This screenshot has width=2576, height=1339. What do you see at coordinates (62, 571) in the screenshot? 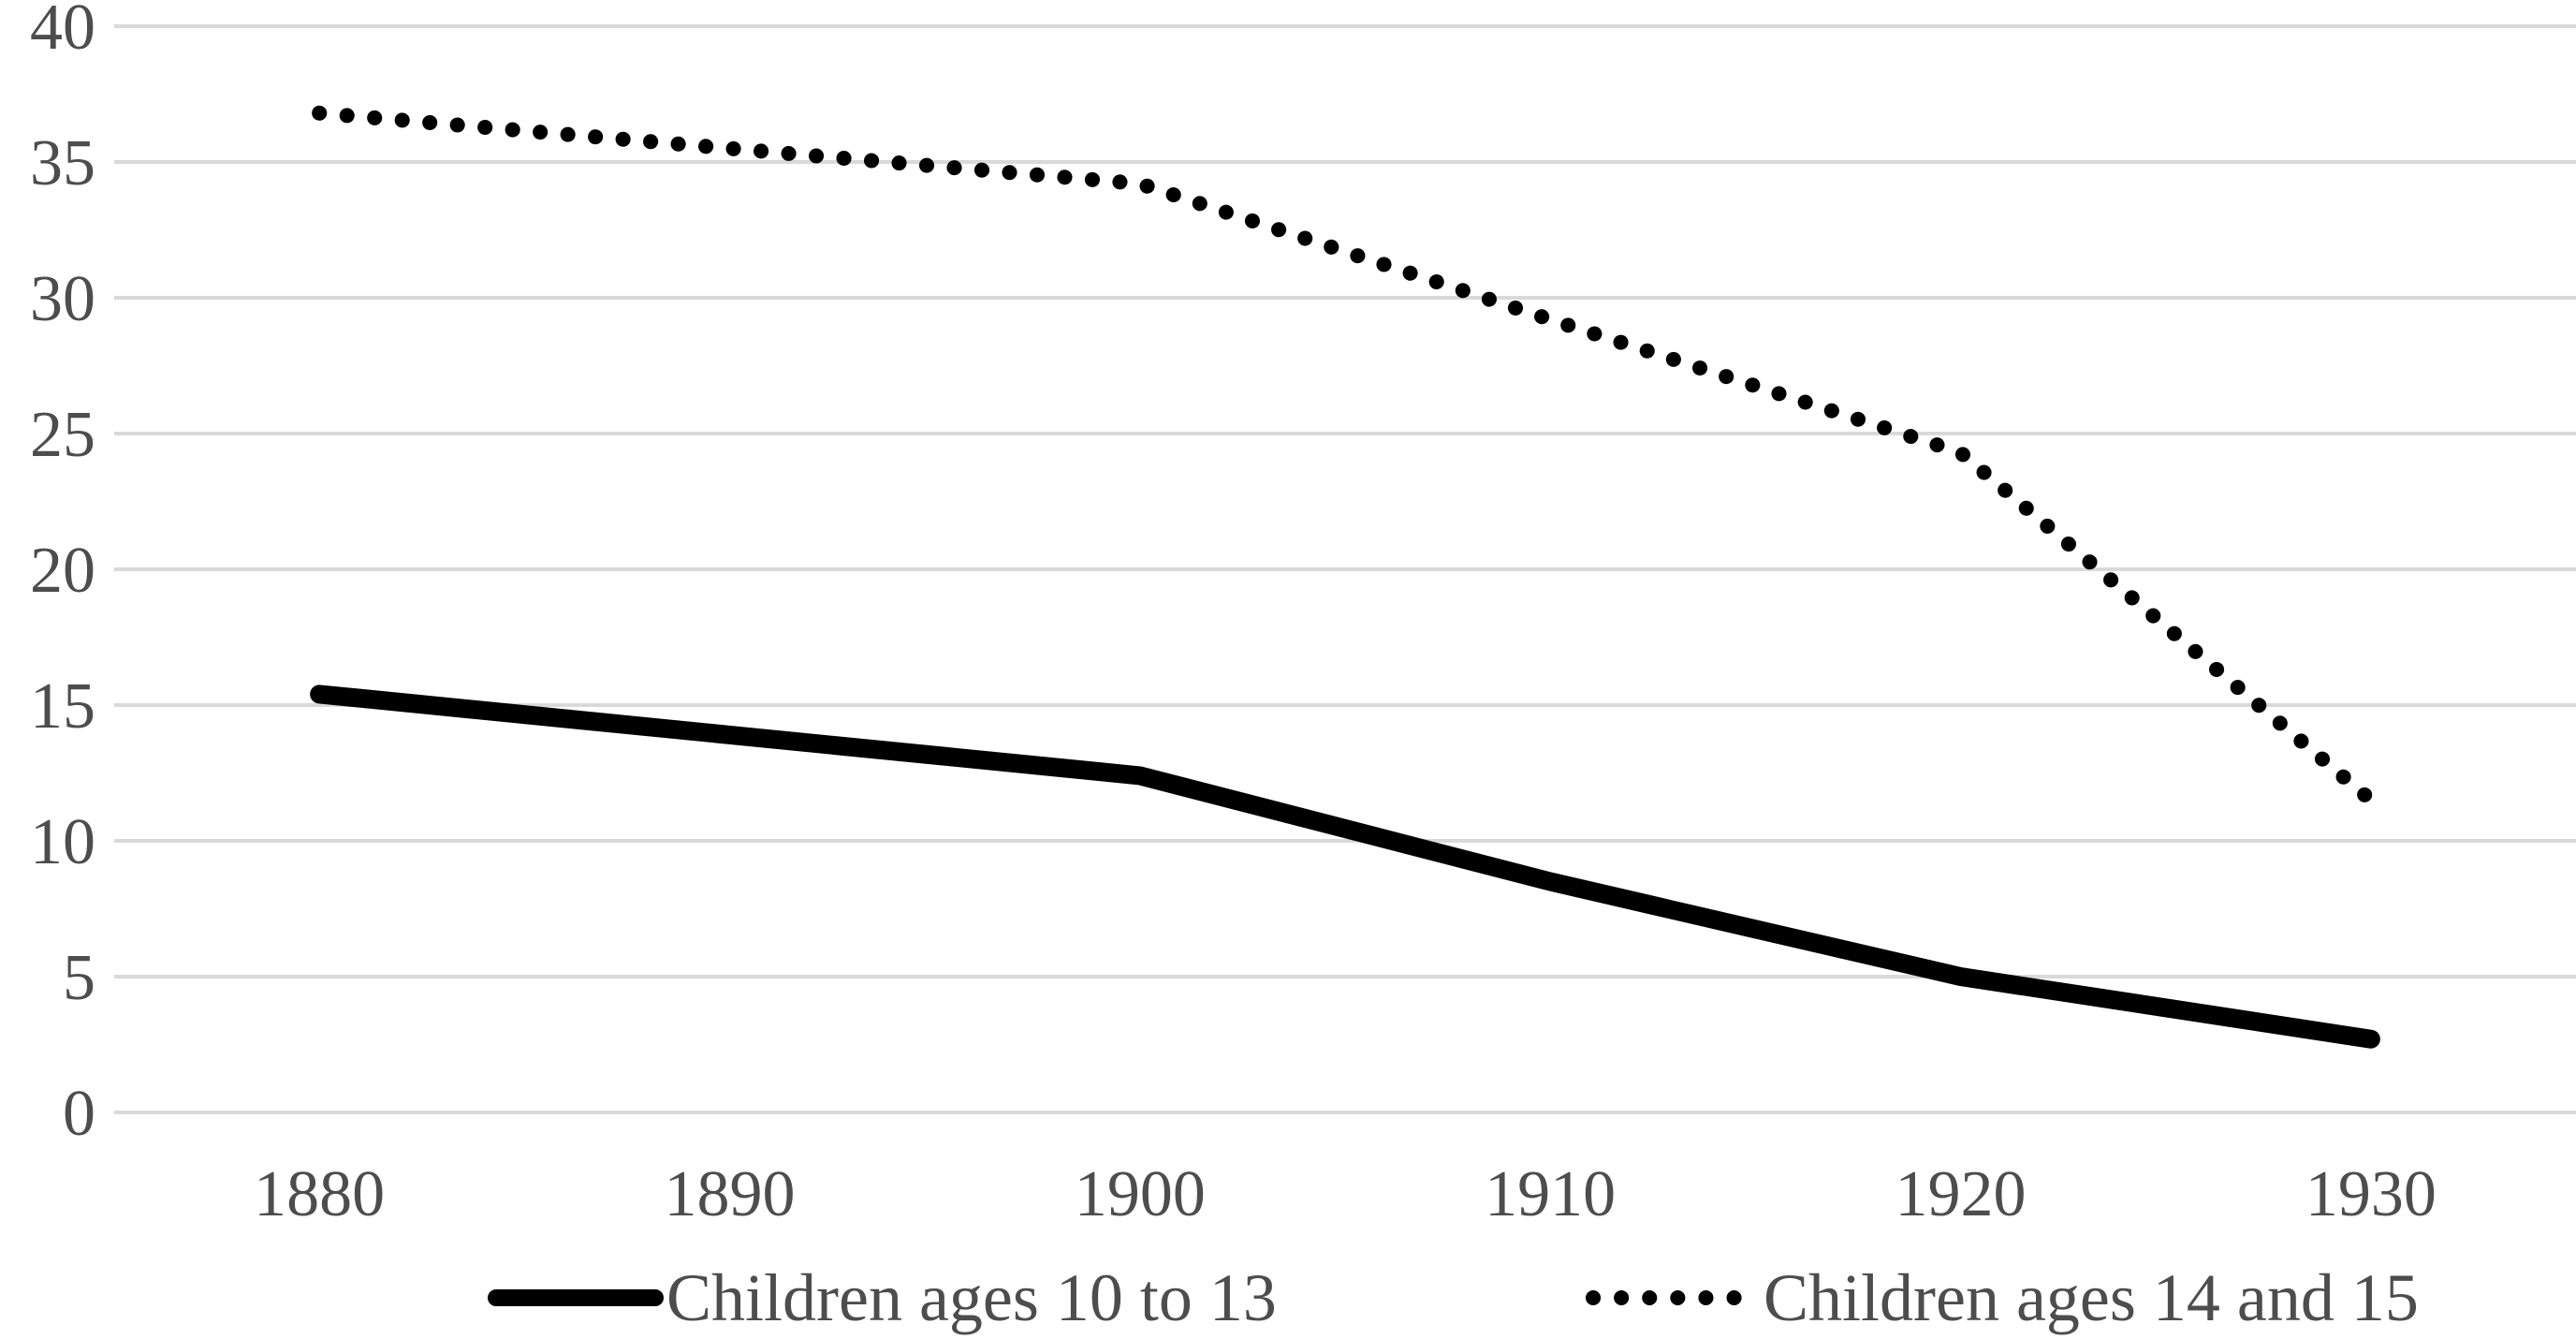
I see `y-axis-tick-label: 20` at bounding box center [62, 571].